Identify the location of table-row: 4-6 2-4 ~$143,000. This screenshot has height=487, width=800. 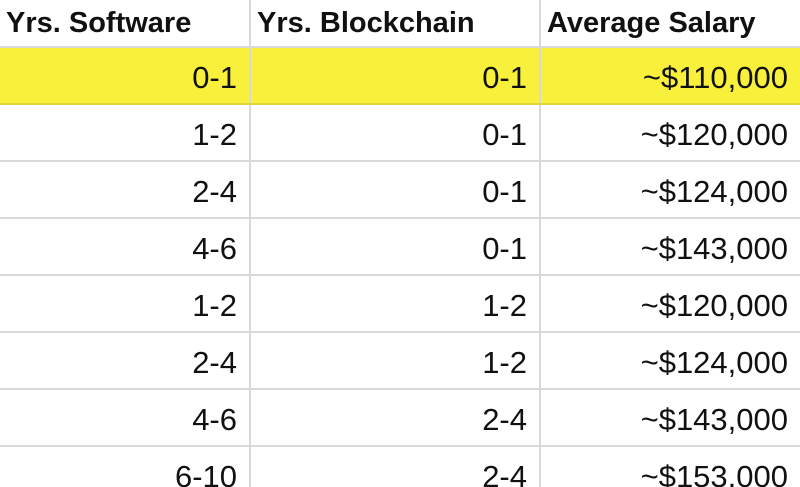
(400, 418).